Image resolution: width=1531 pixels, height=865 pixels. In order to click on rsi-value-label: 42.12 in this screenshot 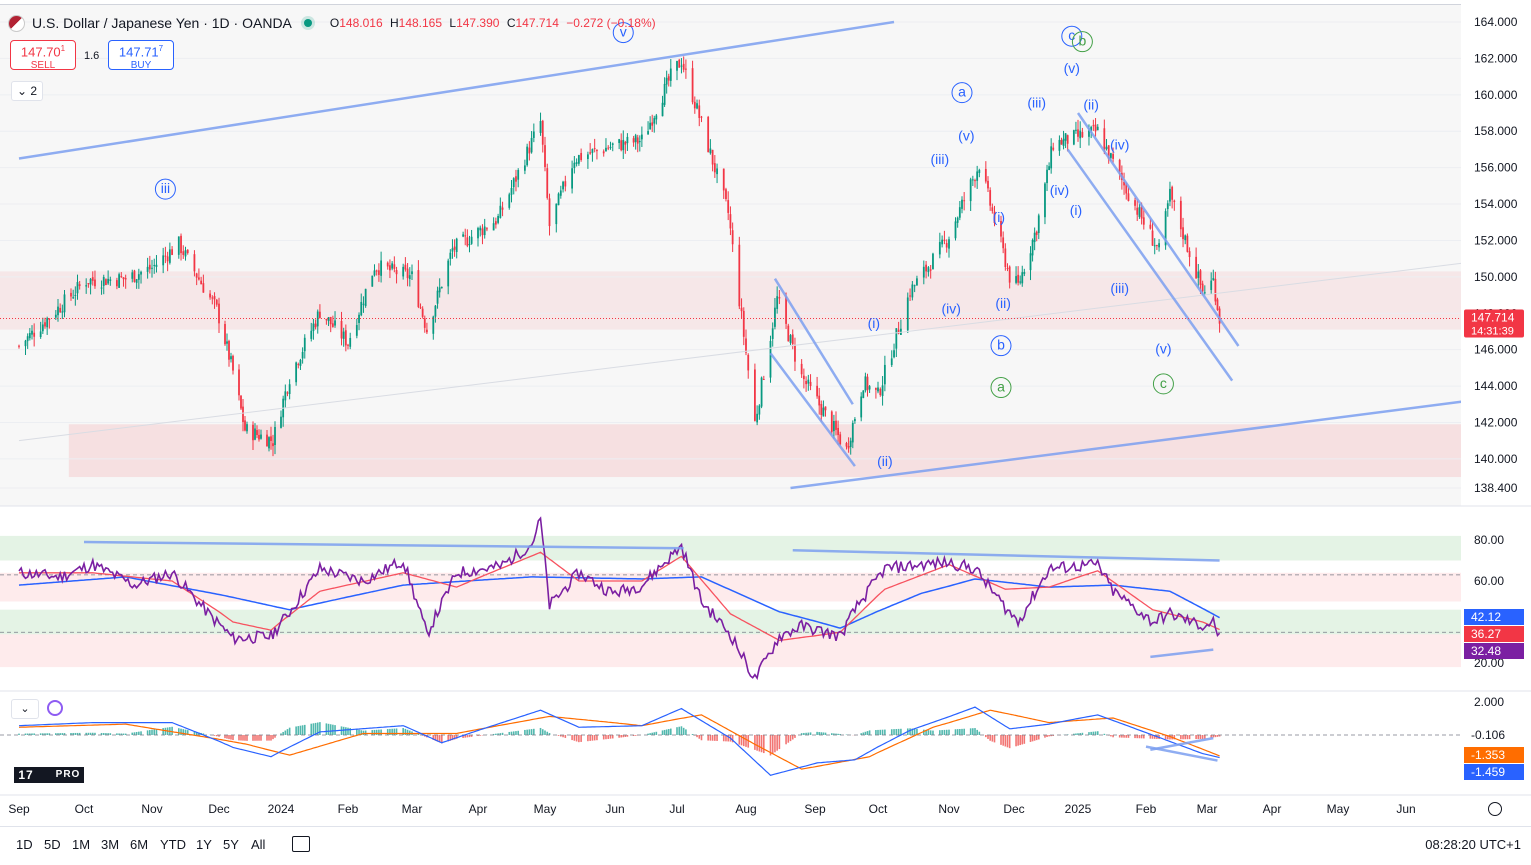, I will do `click(1486, 617)`.